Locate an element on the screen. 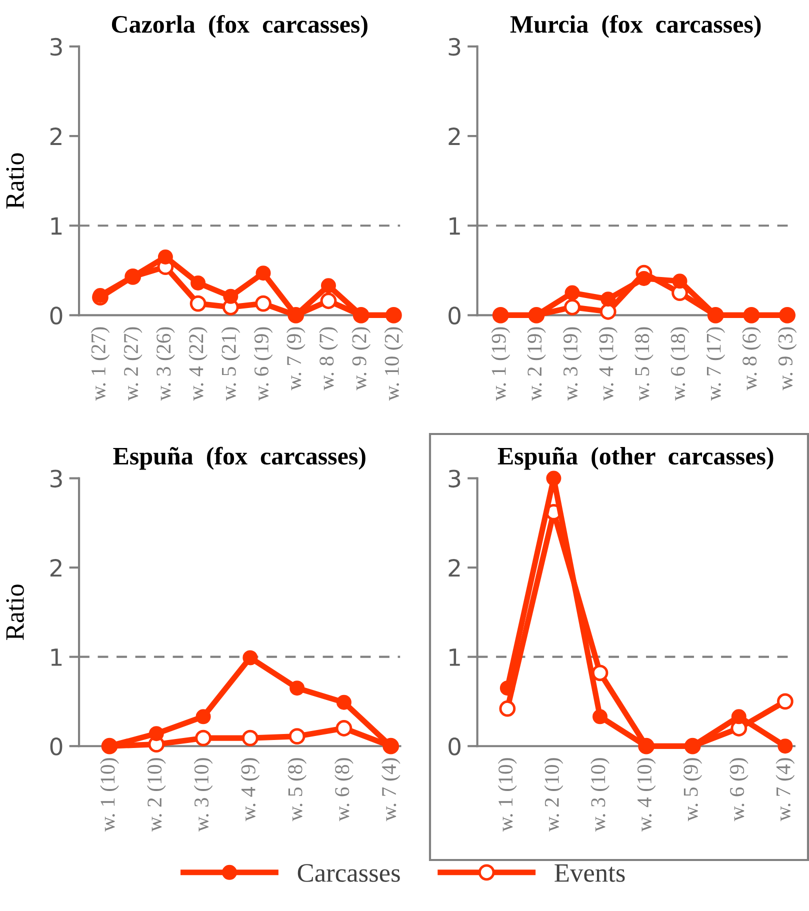 This screenshot has width=809, height=911. chart-title: Murcia (fox carcasses) is located at coordinates (635, 26).